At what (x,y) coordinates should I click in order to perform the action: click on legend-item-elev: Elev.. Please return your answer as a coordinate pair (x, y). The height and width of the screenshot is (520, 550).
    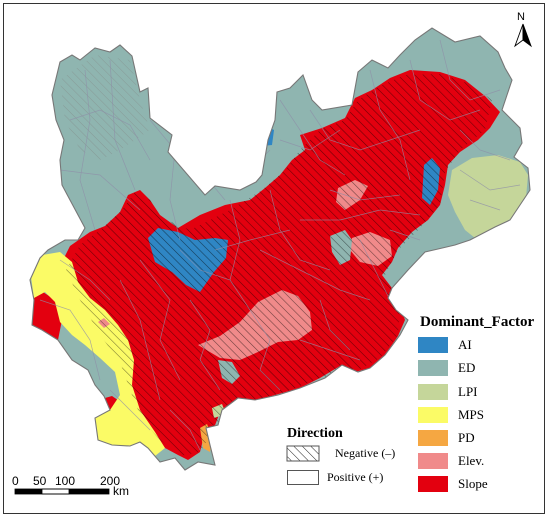
    Looking at the image, I should click on (478, 461).